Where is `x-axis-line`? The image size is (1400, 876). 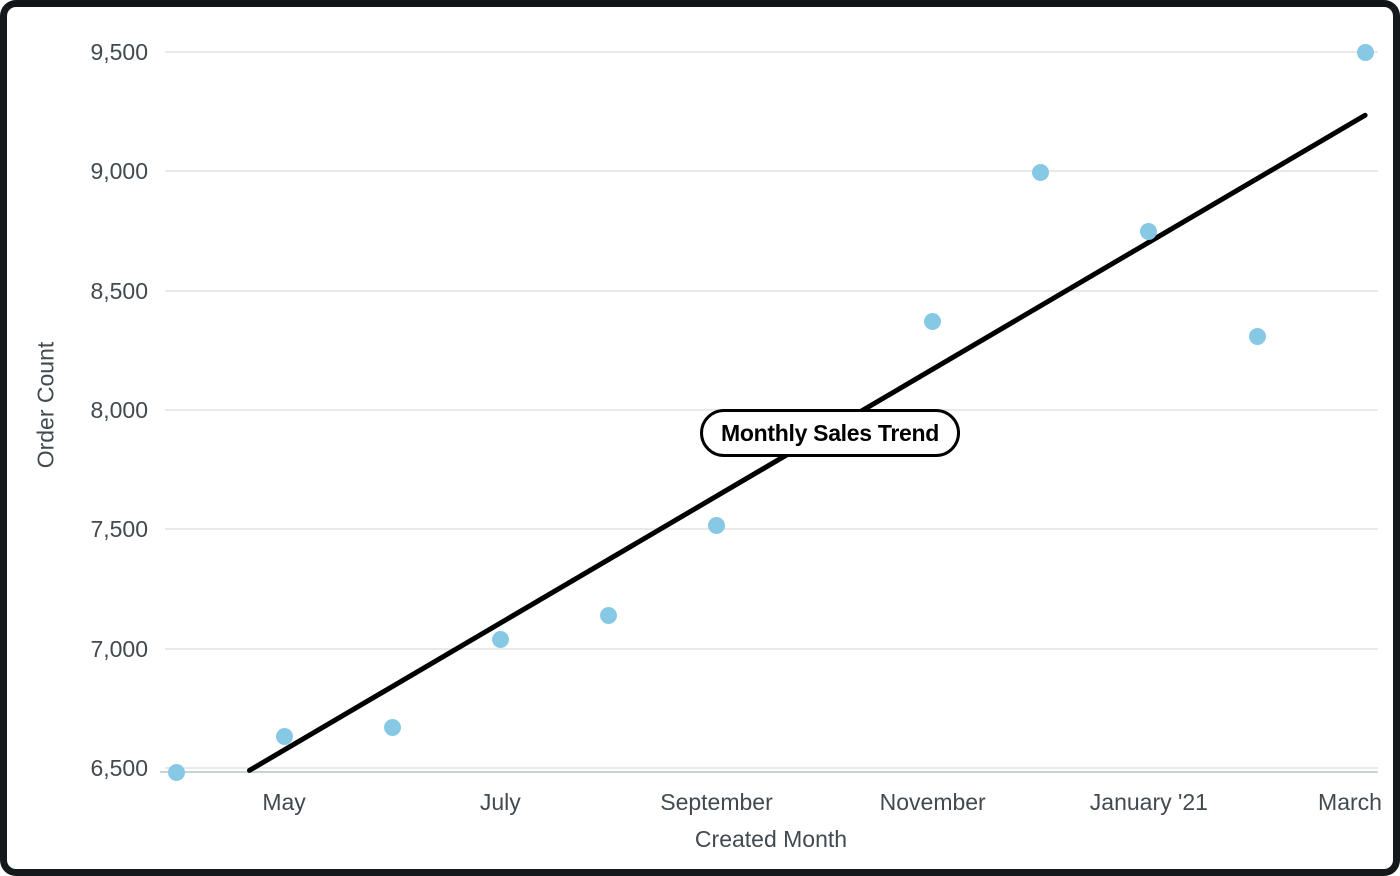
x-axis-line is located at coordinates (769, 772).